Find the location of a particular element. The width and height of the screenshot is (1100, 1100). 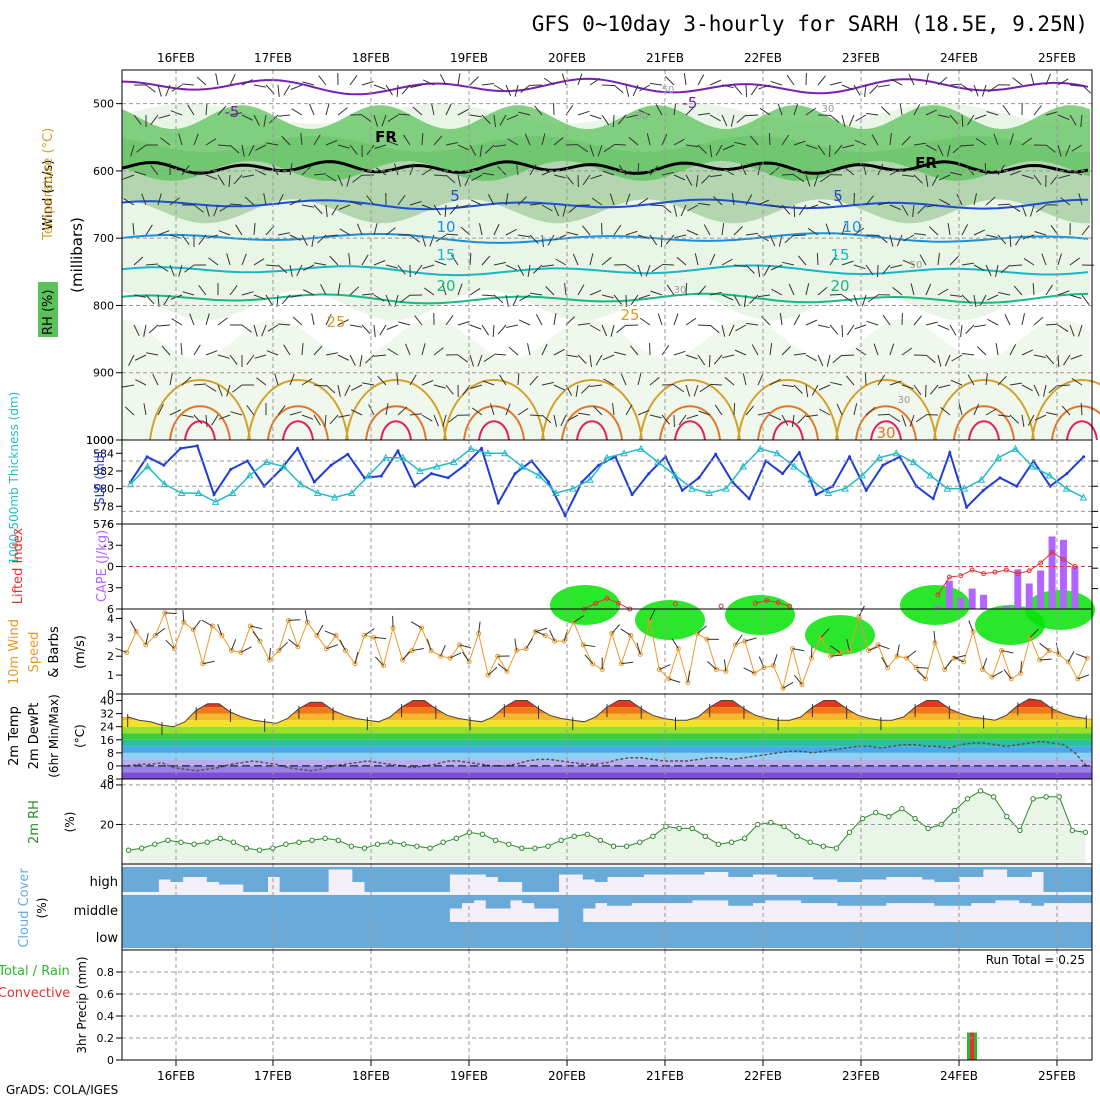

precip-tick-0.4-label: 0.4 is located at coordinates (106, 1016).